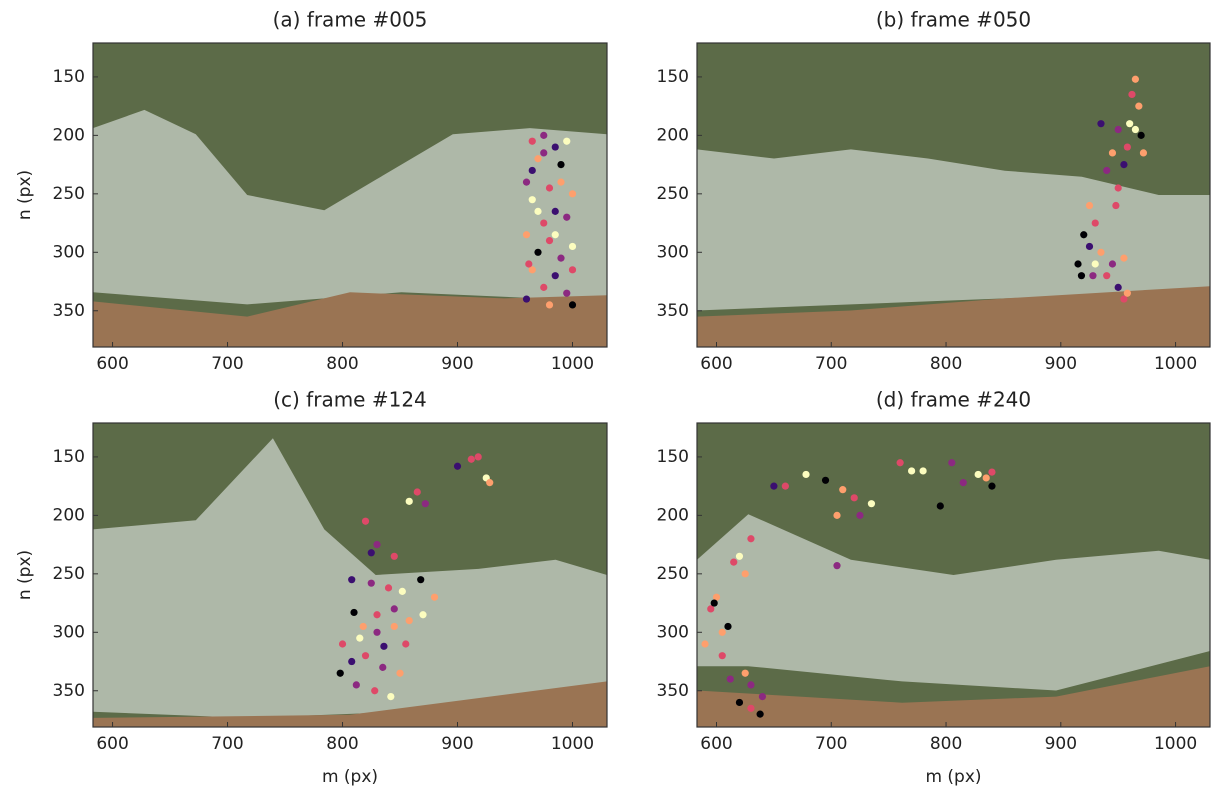  Describe the element at coordinates (342, 364) in the screenshot. I see `x-tick-label: 800` at that location.